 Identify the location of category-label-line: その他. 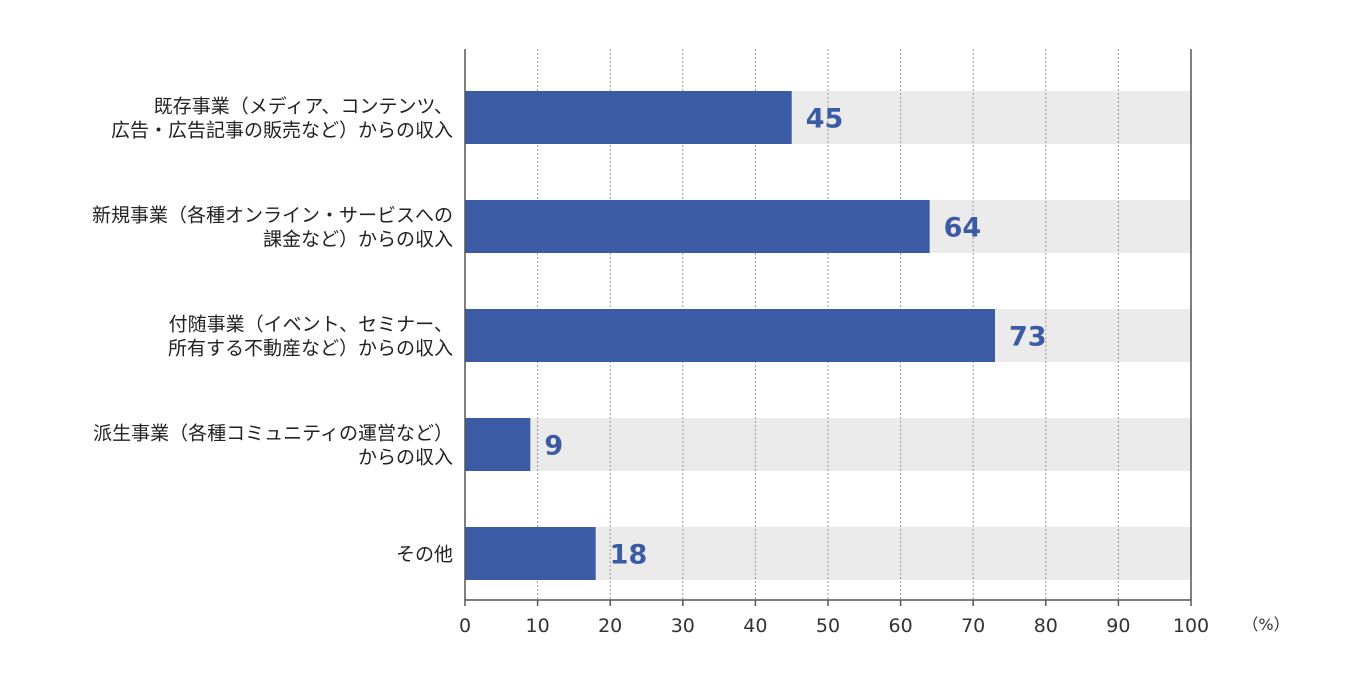
(424, 555).